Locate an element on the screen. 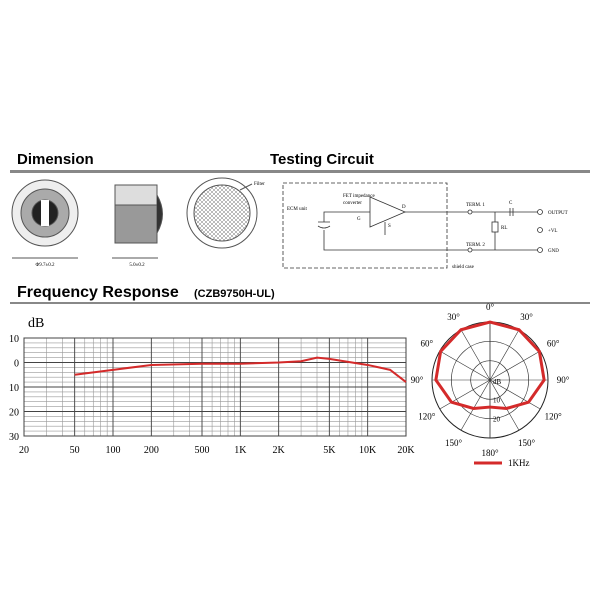  side-view is located at coordinates (137, 221).